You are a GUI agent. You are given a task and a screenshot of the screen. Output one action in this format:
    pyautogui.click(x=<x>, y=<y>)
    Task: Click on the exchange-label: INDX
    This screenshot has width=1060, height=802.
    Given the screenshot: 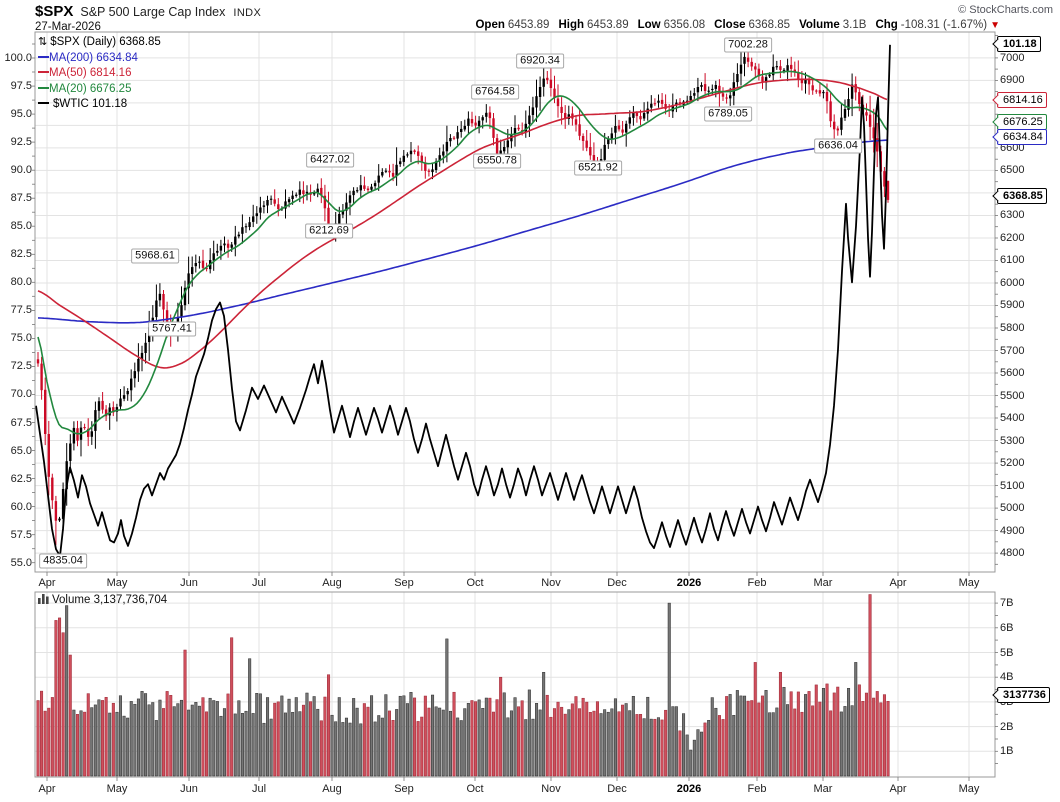 What is the action you would take?
    pyautogui.click(x=247, y=13)
    